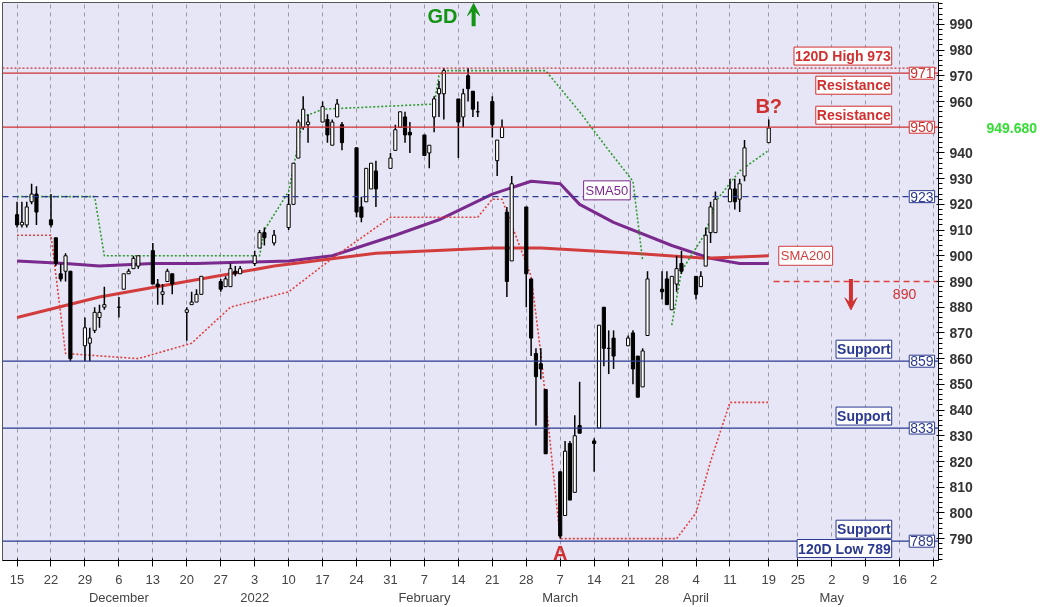 The height and width of the screenshot is (607, 1040). Describe the element at coordinates (961, 461) in the screenshot. I see `y-tick-label: 820` at that location.